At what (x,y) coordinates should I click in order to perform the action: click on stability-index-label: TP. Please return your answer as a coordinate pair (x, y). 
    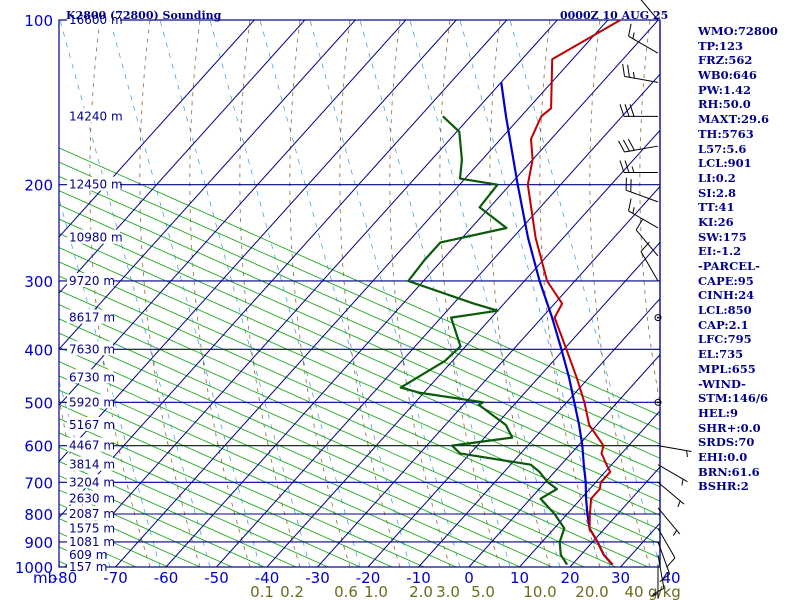
    Looking at the image, I should click on (706, 45).